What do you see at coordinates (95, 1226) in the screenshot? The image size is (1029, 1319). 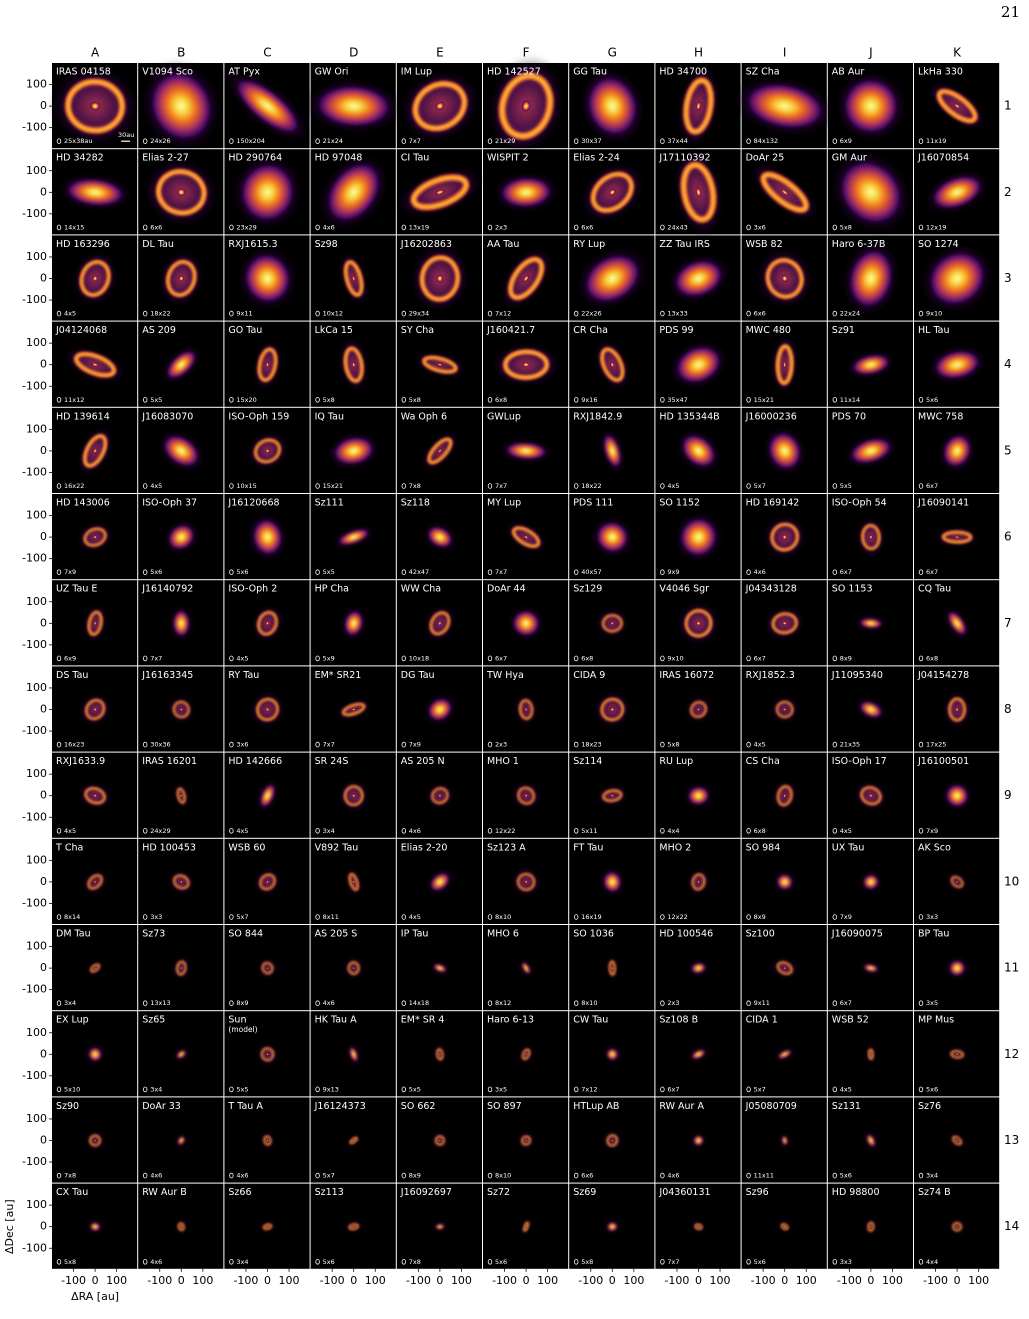 I see `disk-panel: CX Tau 5x8` at bounding box center [95, 1226].